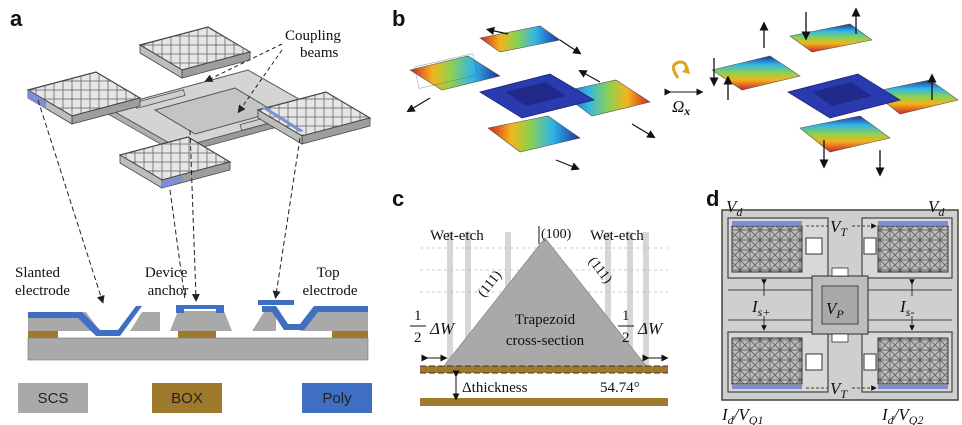 This screenshot has height=425, width=962. Describe the element at coordinates (544, 369) in the screenshot. I see `box-layer-top` at that location.